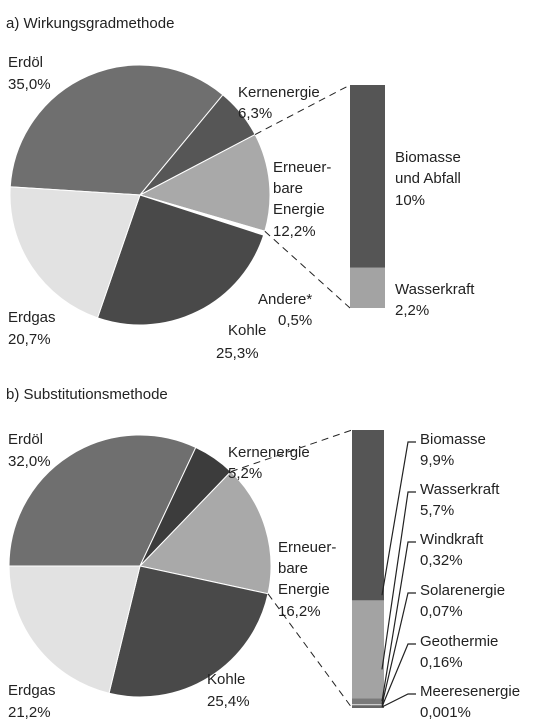 Image resolution: width=536 pixels, height=724 pixels. What do you see at coordinates (228, 701) in the screenshot?
I see `slice-value-label: 25,4%` at bounding box center [228, 701].